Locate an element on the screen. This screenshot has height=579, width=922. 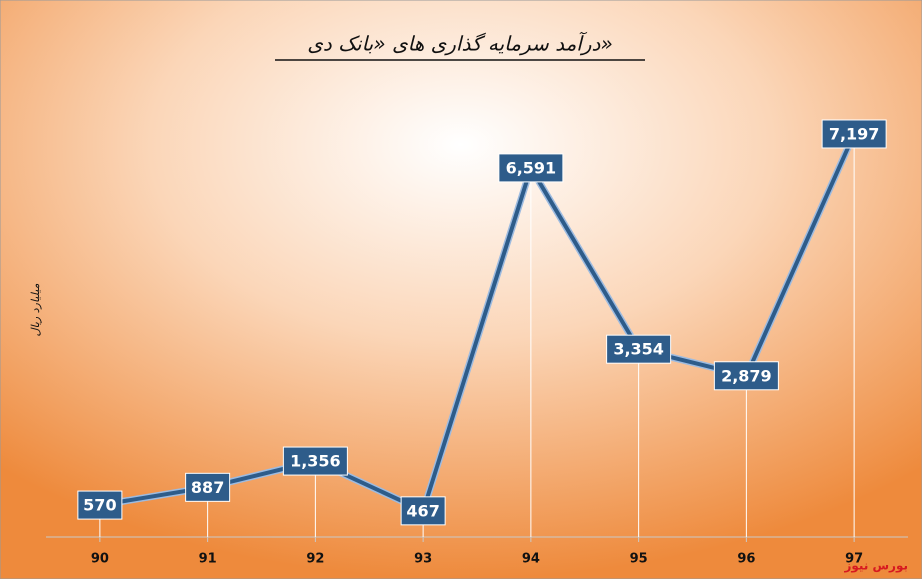
data-label: 7,197 is located at coordinates (854, 133).